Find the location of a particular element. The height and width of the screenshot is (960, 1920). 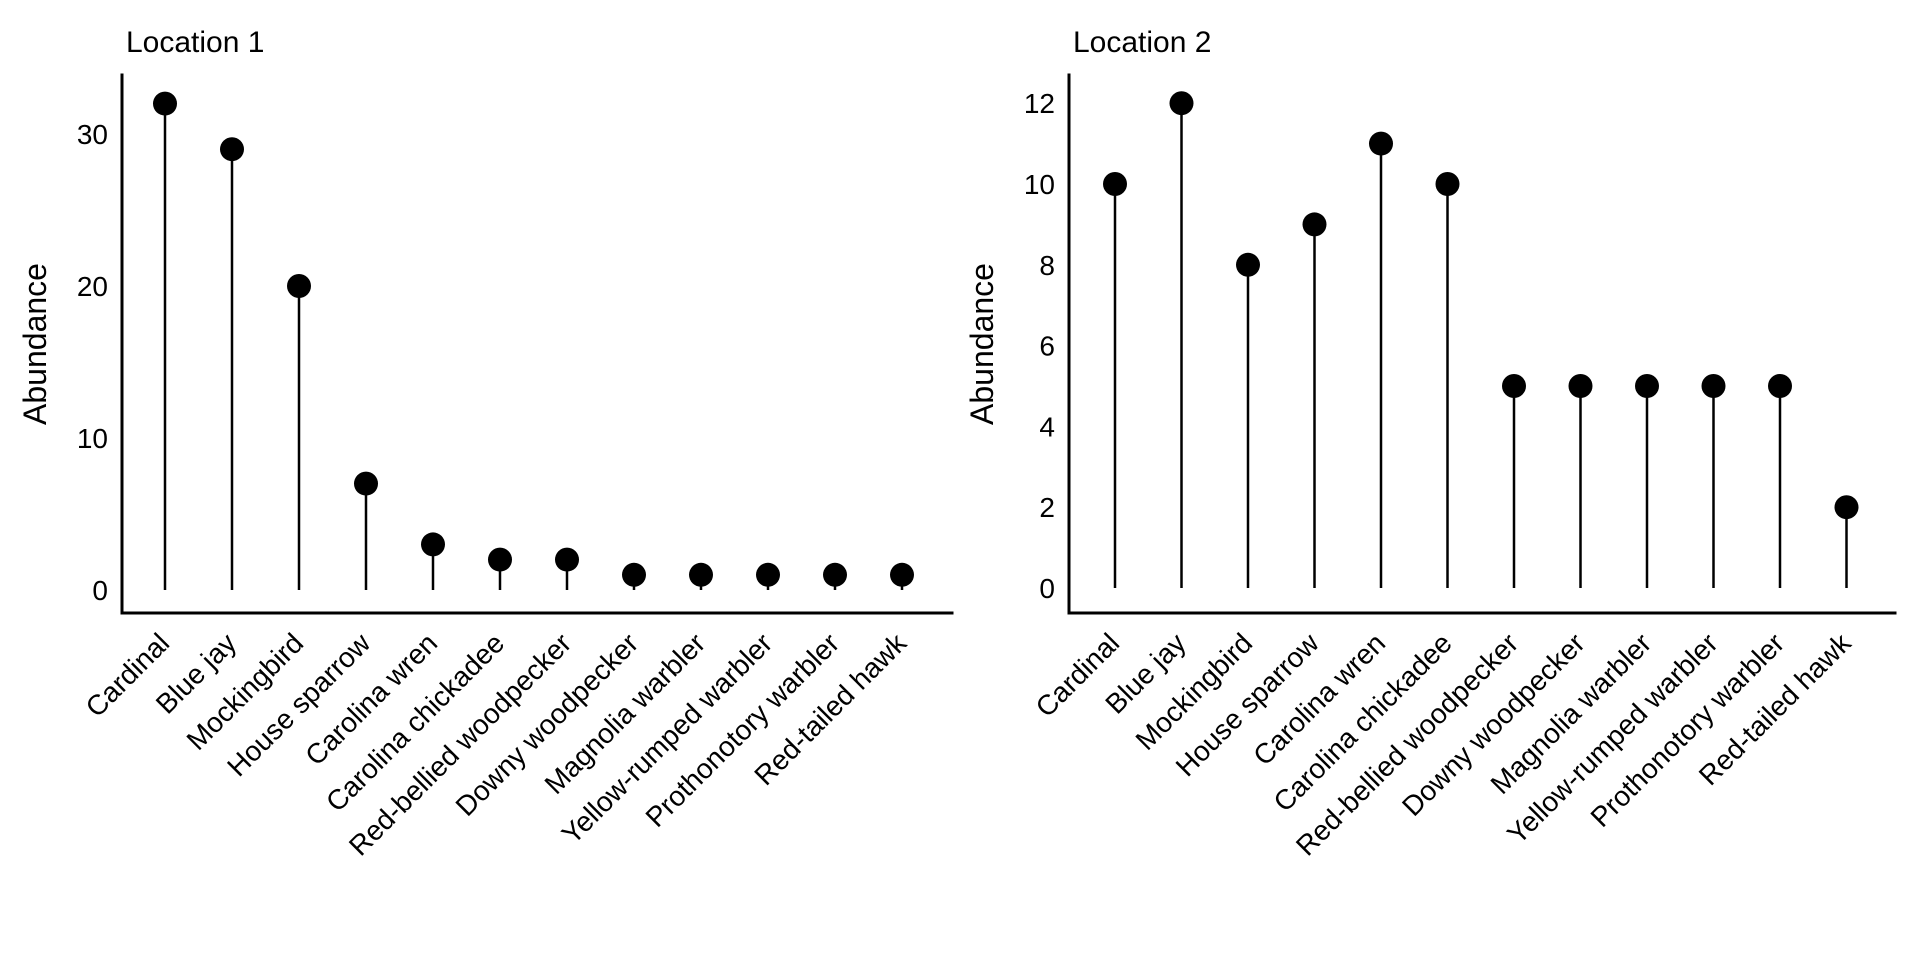

y-tick-label: 6 is located at coordinates (1047, 346).